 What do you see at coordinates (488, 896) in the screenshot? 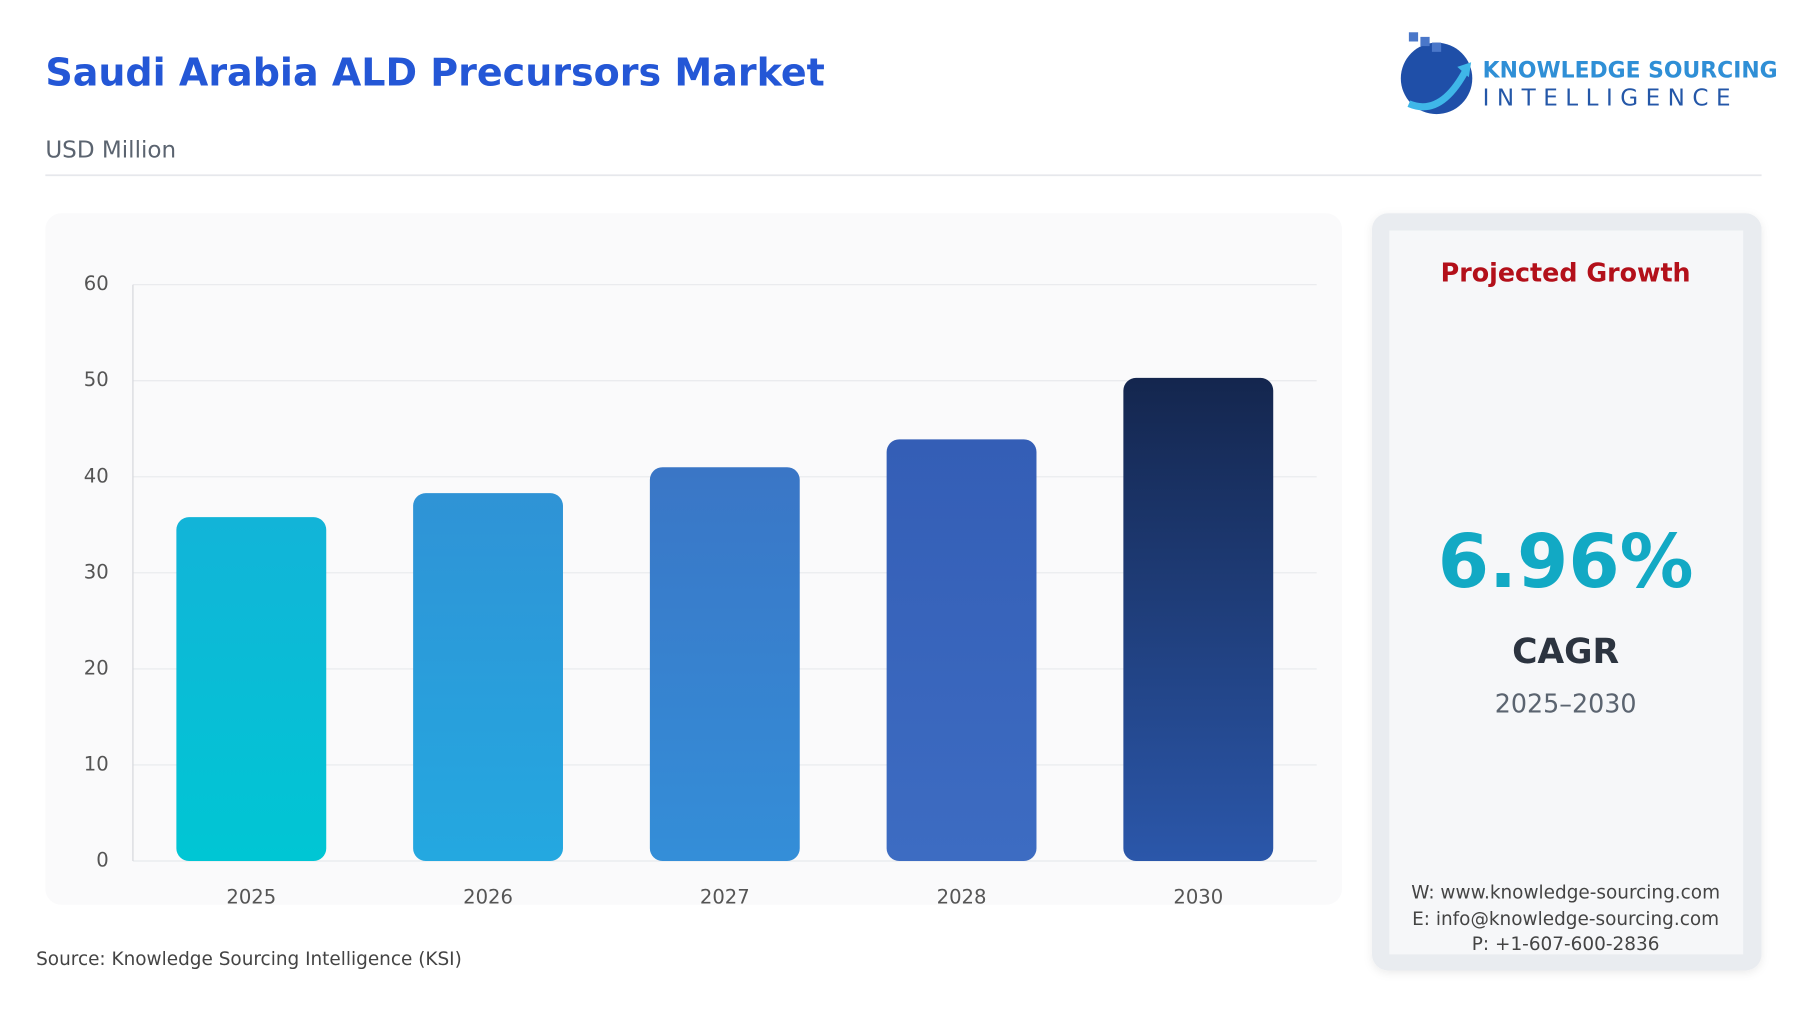
I see `x-tick-label: 2026` at bounding box center [488, 896].